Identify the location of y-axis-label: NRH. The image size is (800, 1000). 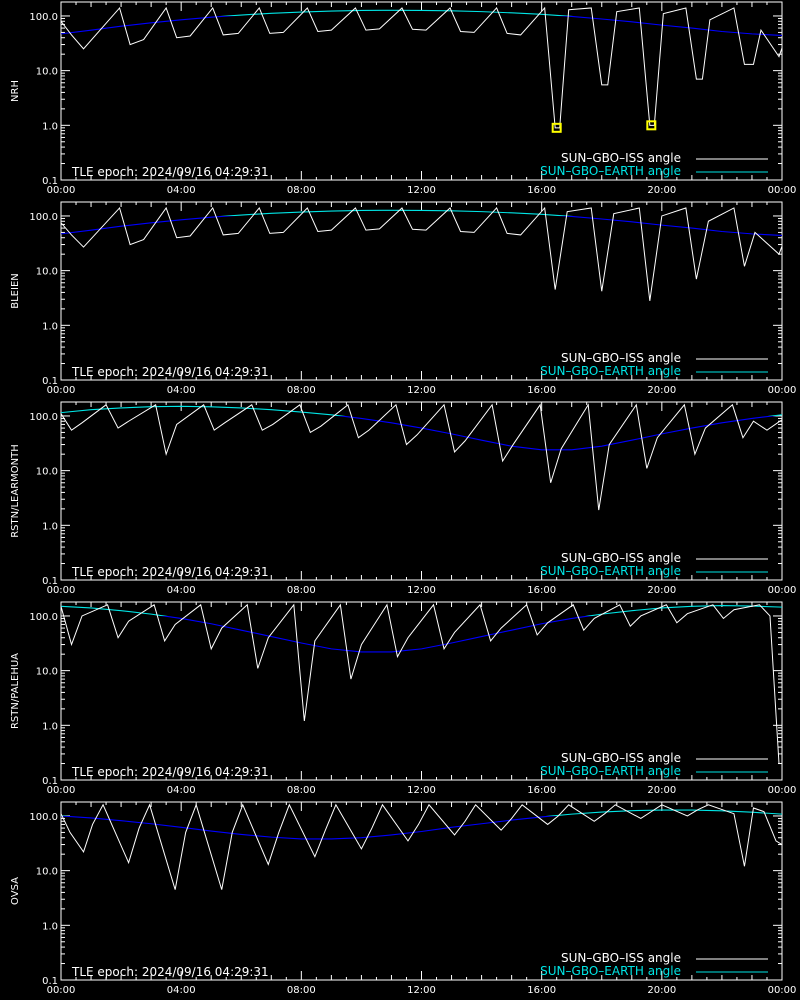
(15, 91).